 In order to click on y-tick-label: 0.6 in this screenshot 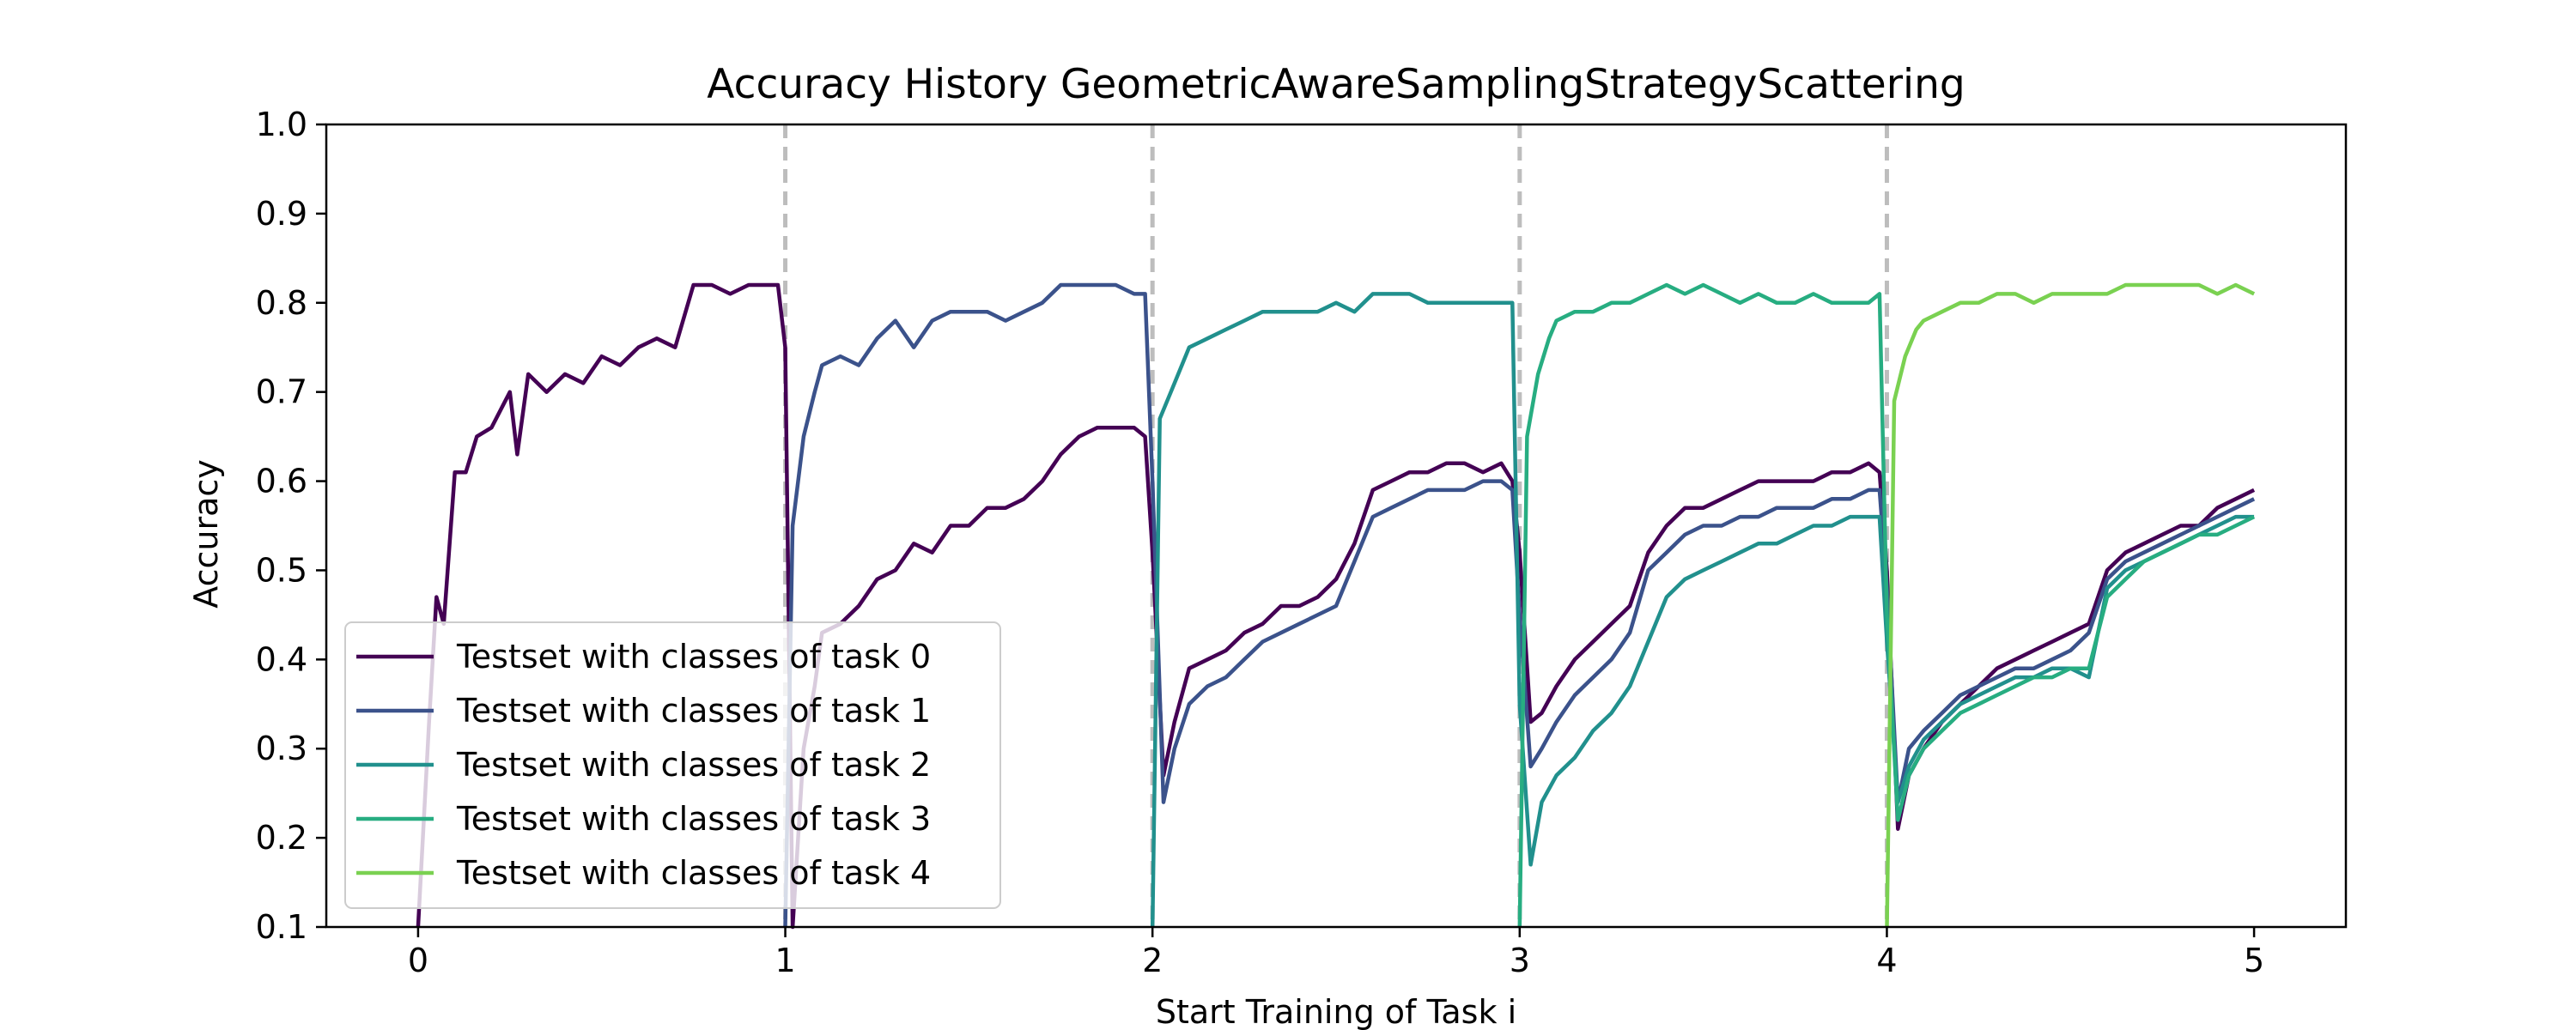, I will do `click(281, 481)`.